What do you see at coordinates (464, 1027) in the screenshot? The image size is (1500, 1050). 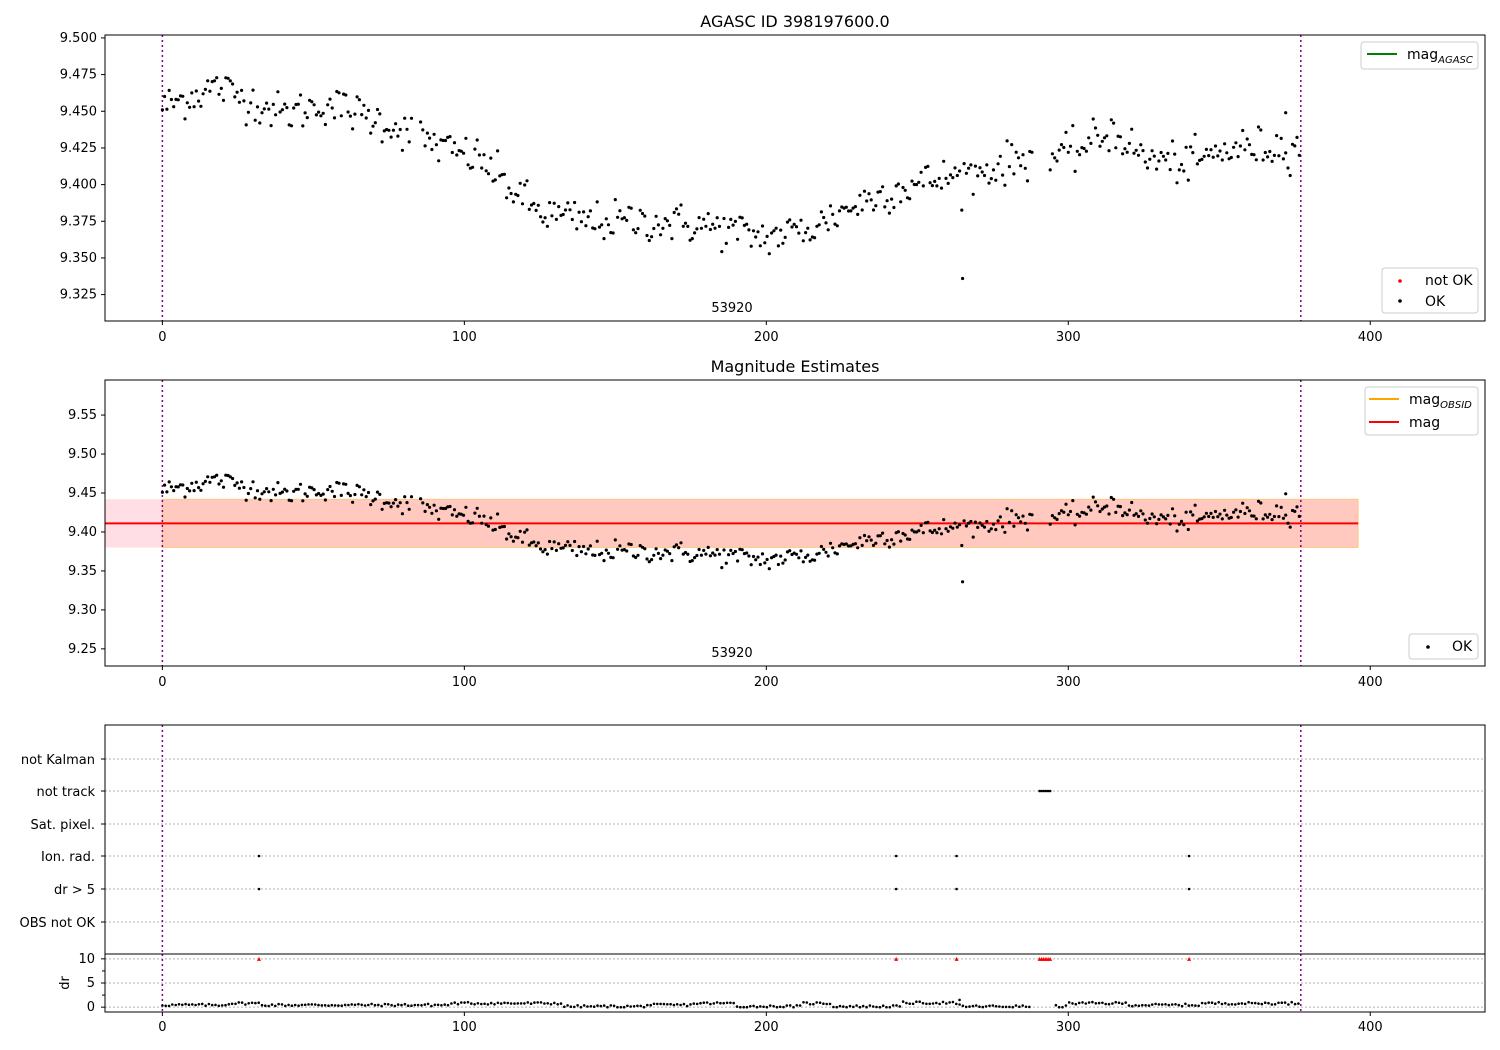 I see `x-tick-label: 100` at bounding box center [464, 1027].